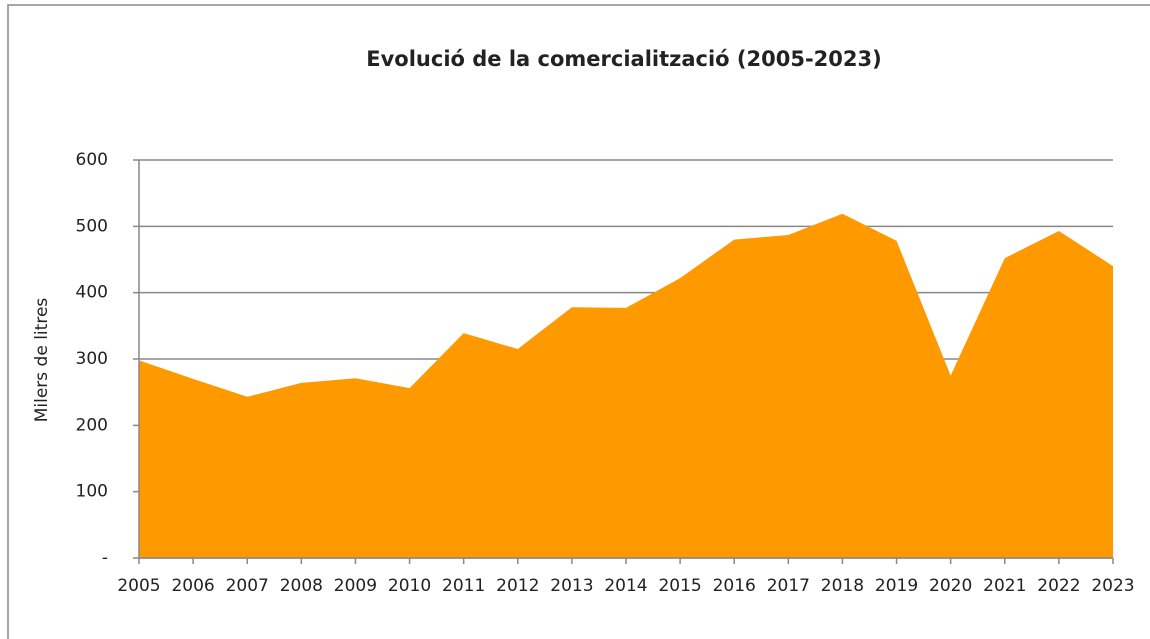  Describe the element at coordinates (842, 586) in the screenshot. I see `x-tick-label: 2018` at that location.